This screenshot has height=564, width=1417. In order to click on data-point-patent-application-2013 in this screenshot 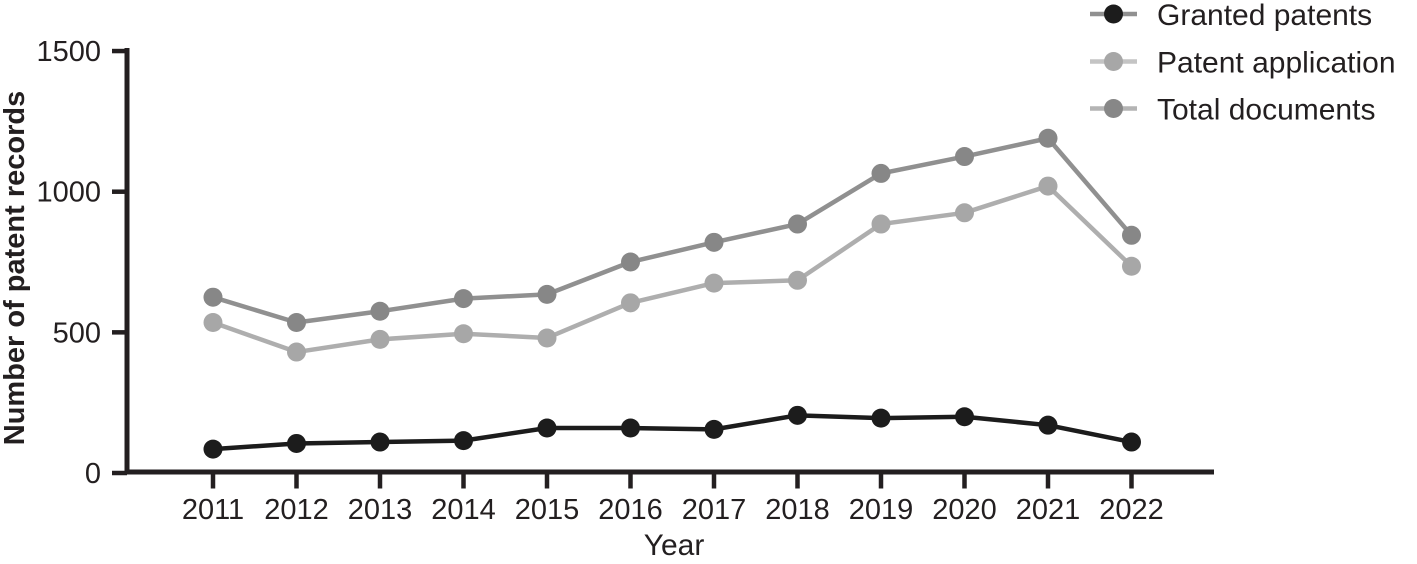, I will do `click(380, 339)`.